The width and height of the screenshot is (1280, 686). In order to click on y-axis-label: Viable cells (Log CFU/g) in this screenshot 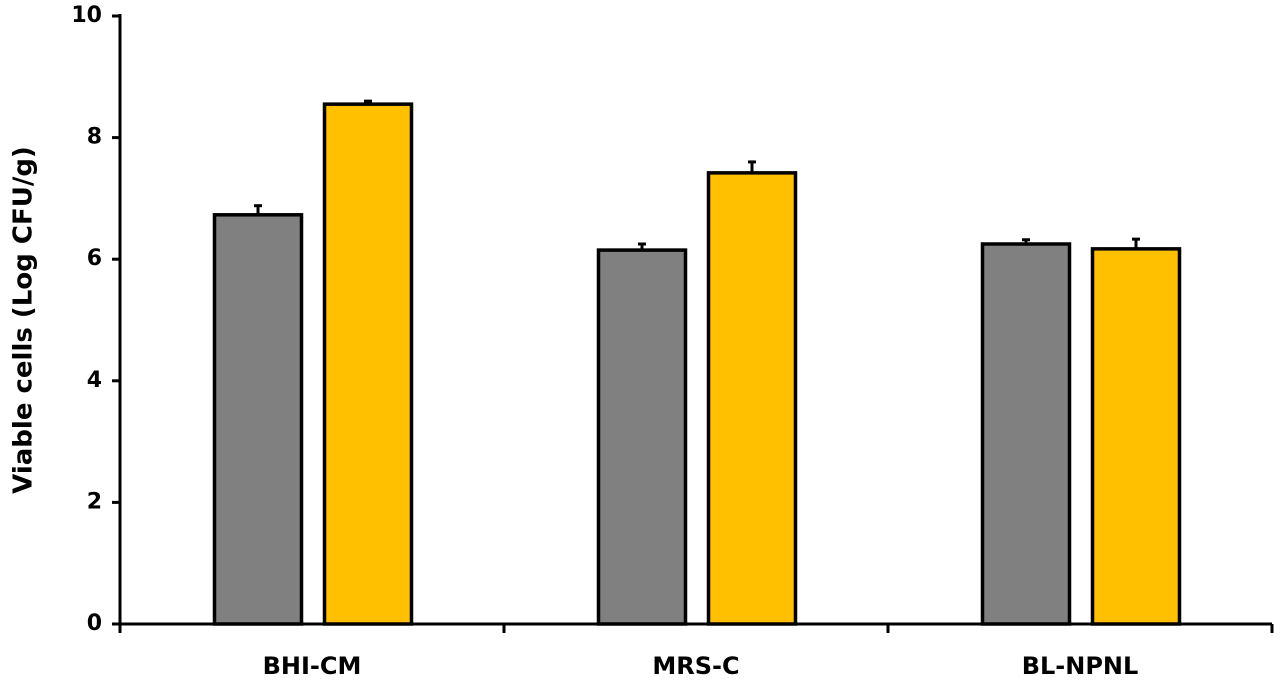, I will do `click(24, 320)`.